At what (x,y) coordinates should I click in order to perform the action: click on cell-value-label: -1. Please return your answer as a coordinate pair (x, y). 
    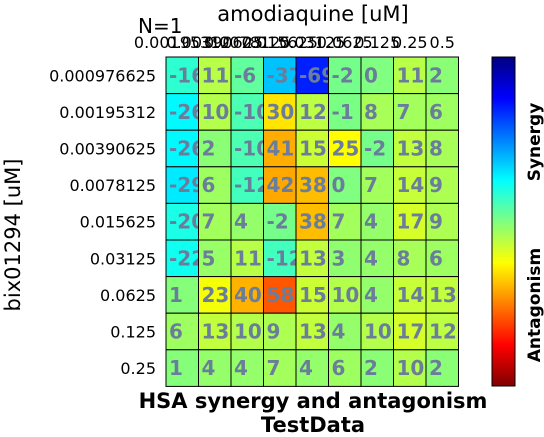
    Looking at the image, I should click on (343, 112).